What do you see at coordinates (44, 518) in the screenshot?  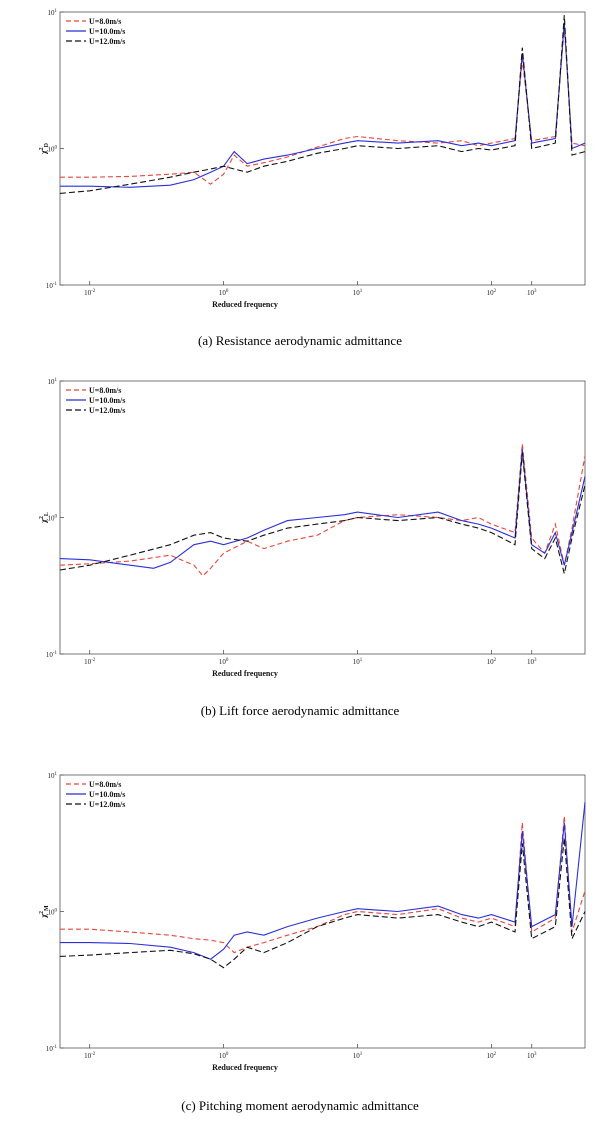 I see `y-axis-label: χ2L` at bounding box center [44, 518].